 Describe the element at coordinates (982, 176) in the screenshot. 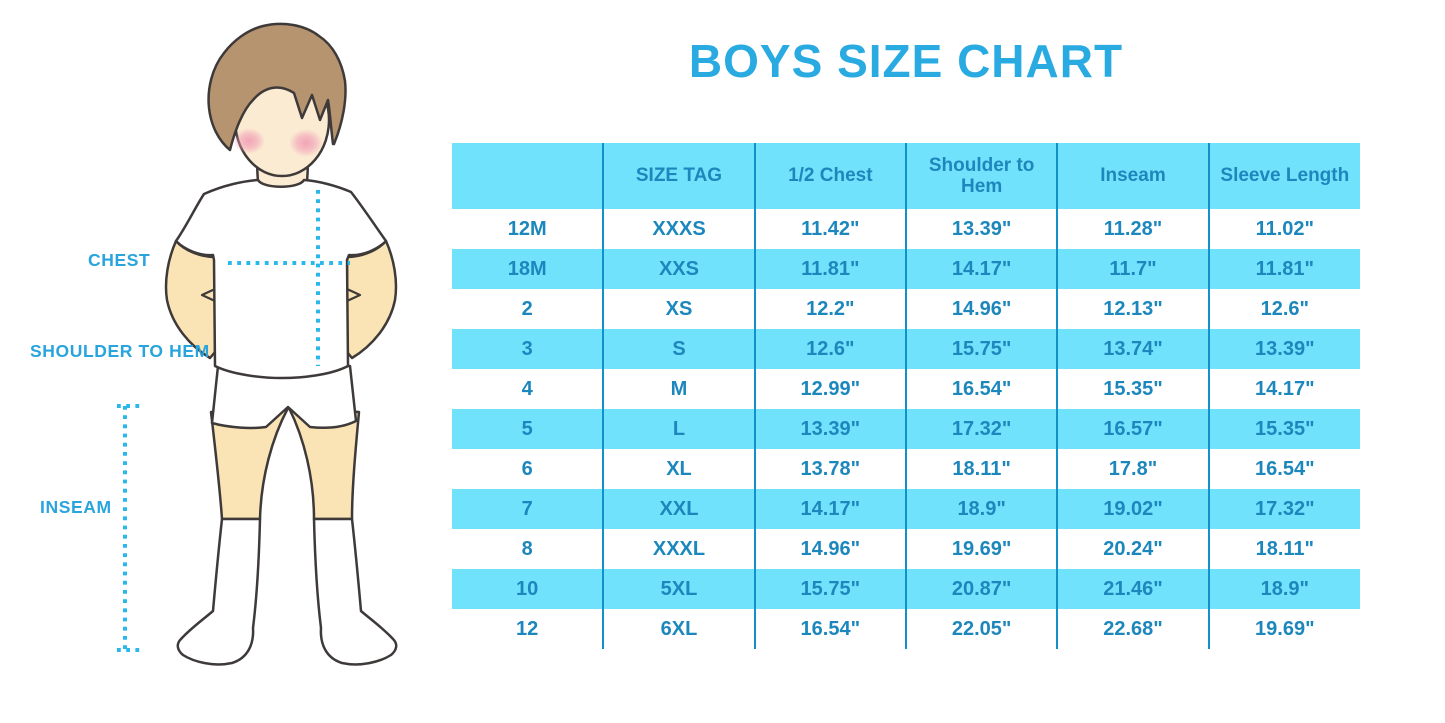

I see `header-cell-shoulder-to-hem: Shoulder to Hem` at that location.